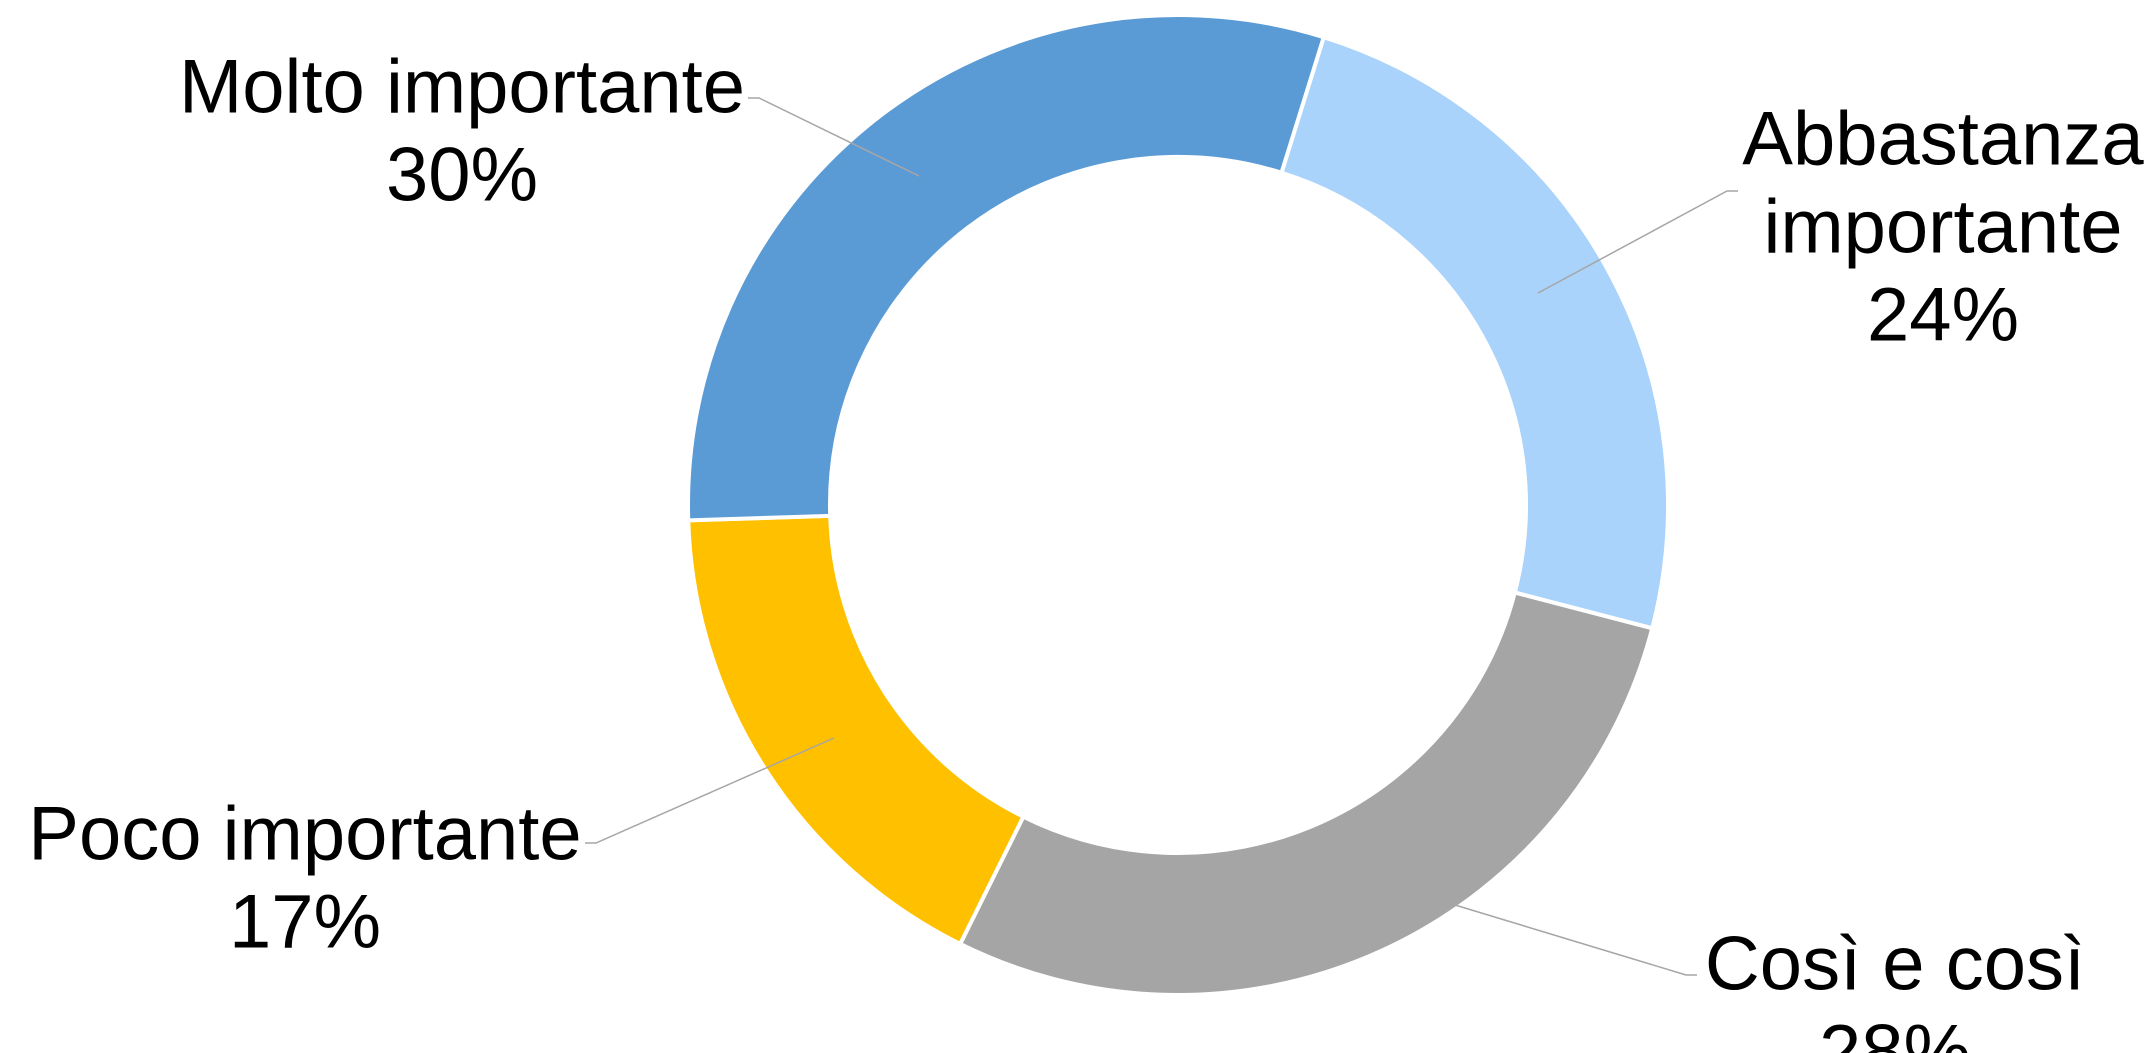 The height and width of the screenshot is (1053, 2156). What do you see at coordinates (1895, 963) in the screenshot?
I see `data-label-category-2: Così e così` at bounding box center [1895, 963].